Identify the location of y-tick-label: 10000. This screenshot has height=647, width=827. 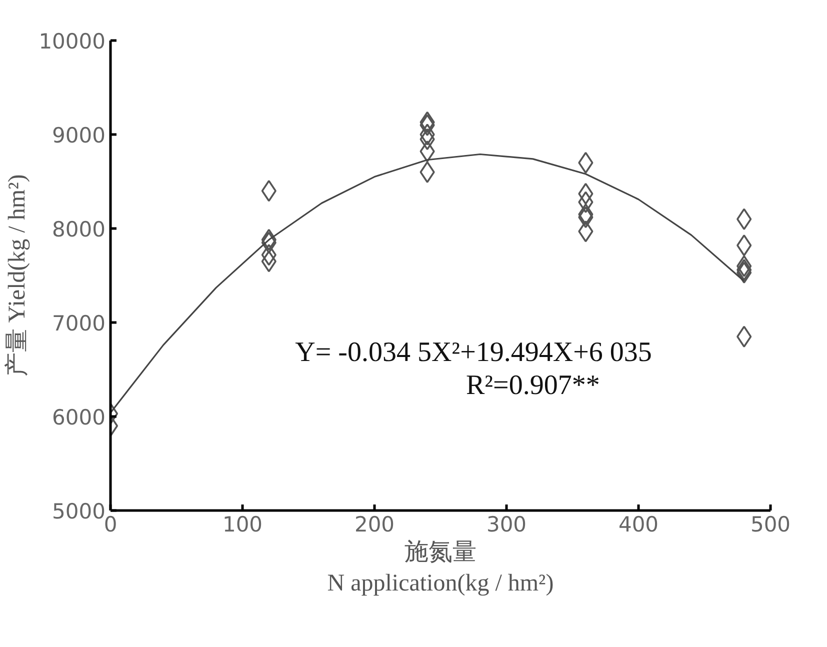
(72, 42).